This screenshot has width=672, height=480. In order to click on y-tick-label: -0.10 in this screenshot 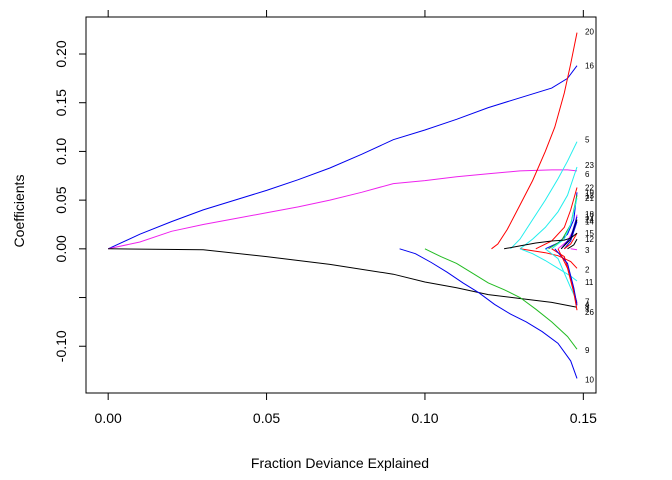, I will do `click(61, 346)`.